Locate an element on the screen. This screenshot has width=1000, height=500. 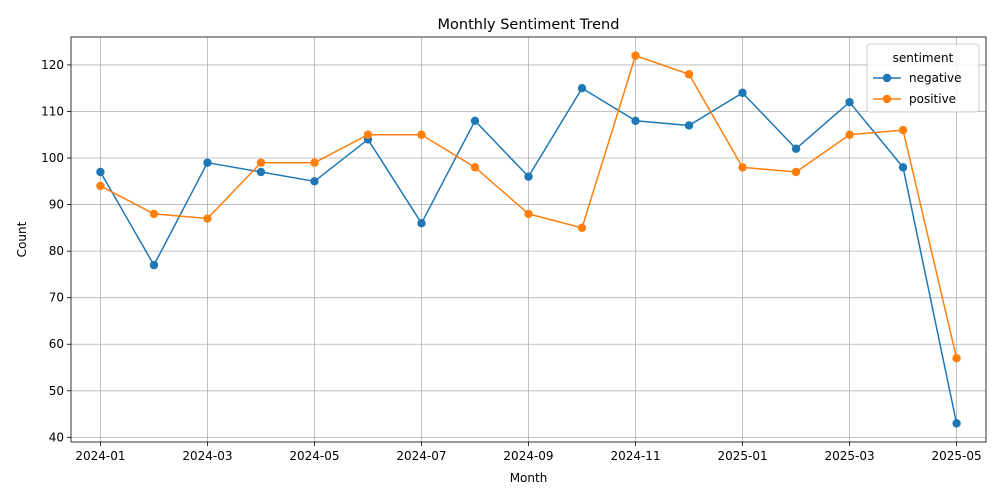
x-tick-label: 2025-01 is located at coordinates (742, 456).